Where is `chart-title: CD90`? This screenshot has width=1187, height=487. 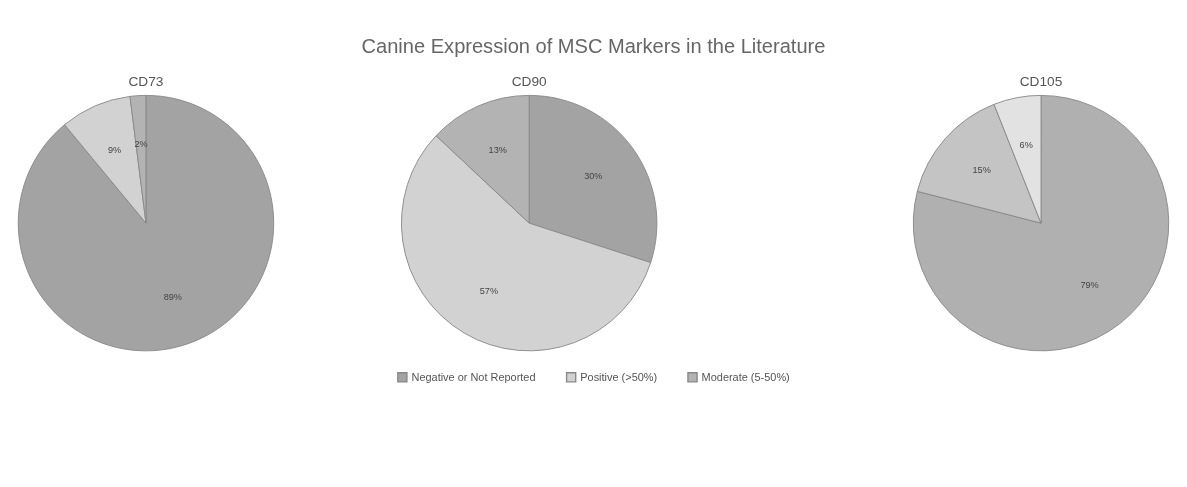
chart-title: CD90 is located at coordinates (529, 82).